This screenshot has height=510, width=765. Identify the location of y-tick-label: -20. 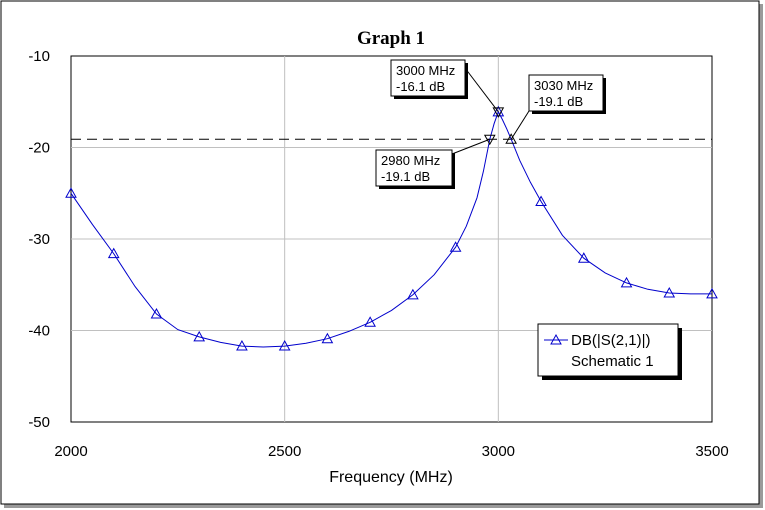
(39, 148).